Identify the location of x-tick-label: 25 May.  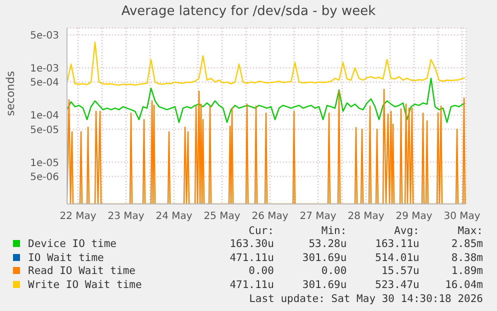
(222, 216).